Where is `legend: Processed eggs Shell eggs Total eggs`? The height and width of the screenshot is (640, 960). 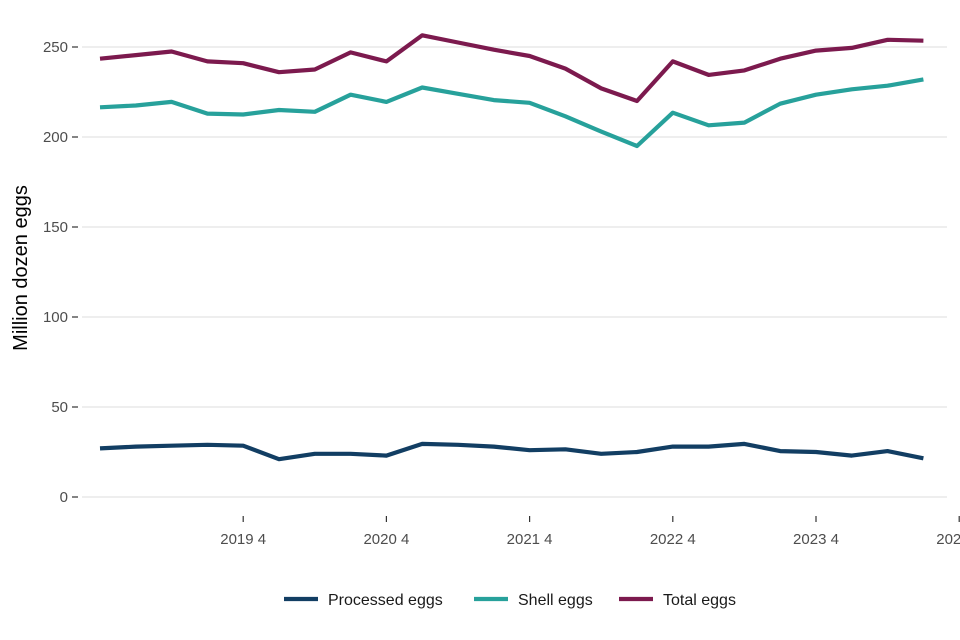
legend: Processed eggs Shell eggs Total eggs is located at coordinates (510, 600).